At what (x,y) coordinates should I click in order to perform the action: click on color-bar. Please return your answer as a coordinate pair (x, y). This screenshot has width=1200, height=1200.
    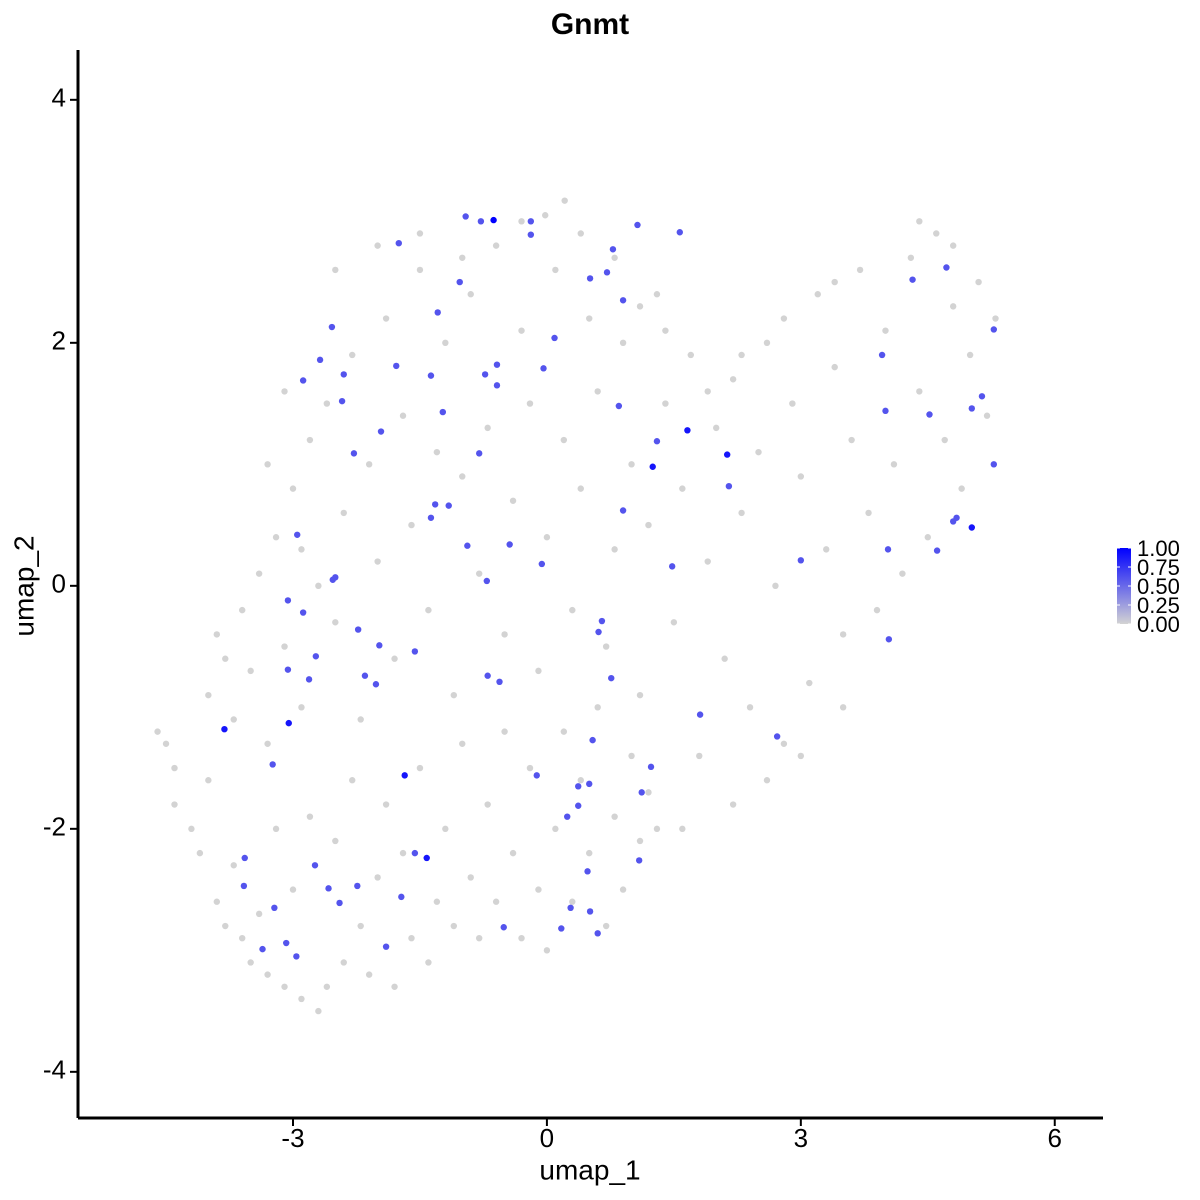
    Looking at the image, I should click on (1124, 586).